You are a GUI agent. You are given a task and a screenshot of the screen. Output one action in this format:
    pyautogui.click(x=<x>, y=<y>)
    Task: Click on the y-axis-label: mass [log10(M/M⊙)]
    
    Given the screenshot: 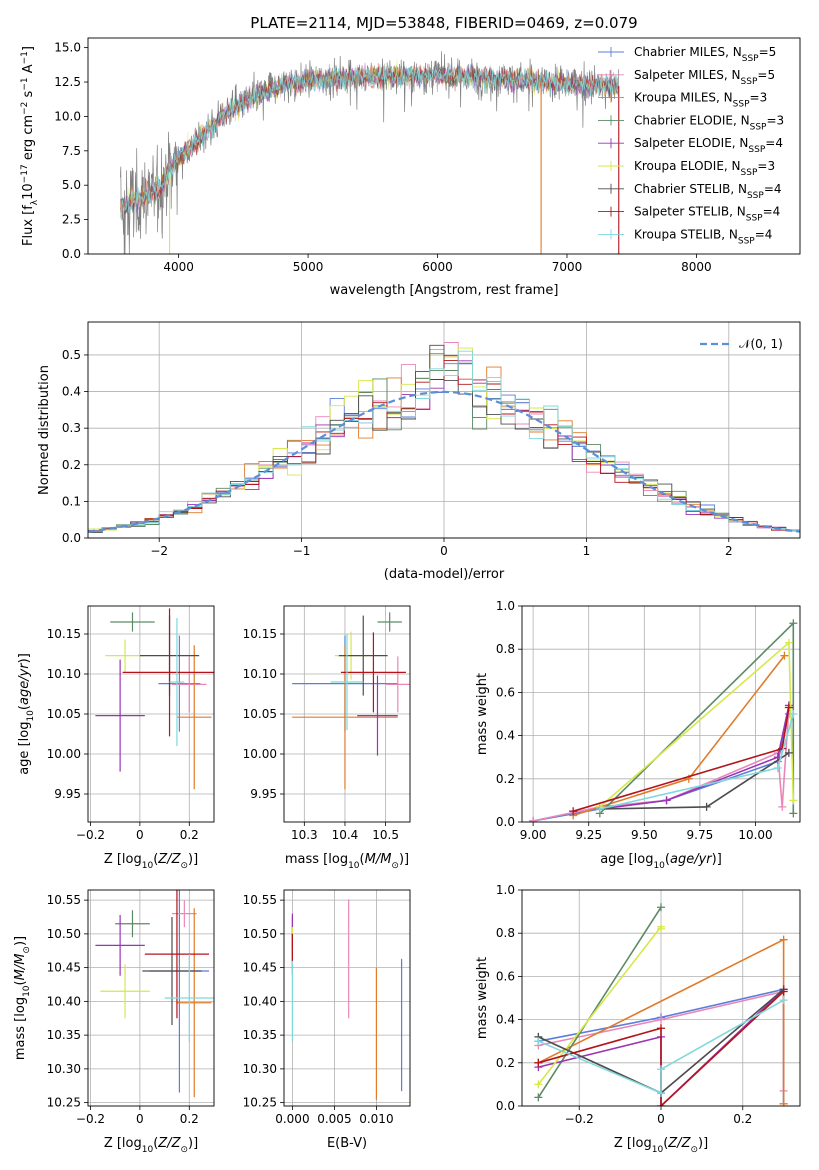 What is the action you would take?
    pyautogui.click(x=22, y=998)
    